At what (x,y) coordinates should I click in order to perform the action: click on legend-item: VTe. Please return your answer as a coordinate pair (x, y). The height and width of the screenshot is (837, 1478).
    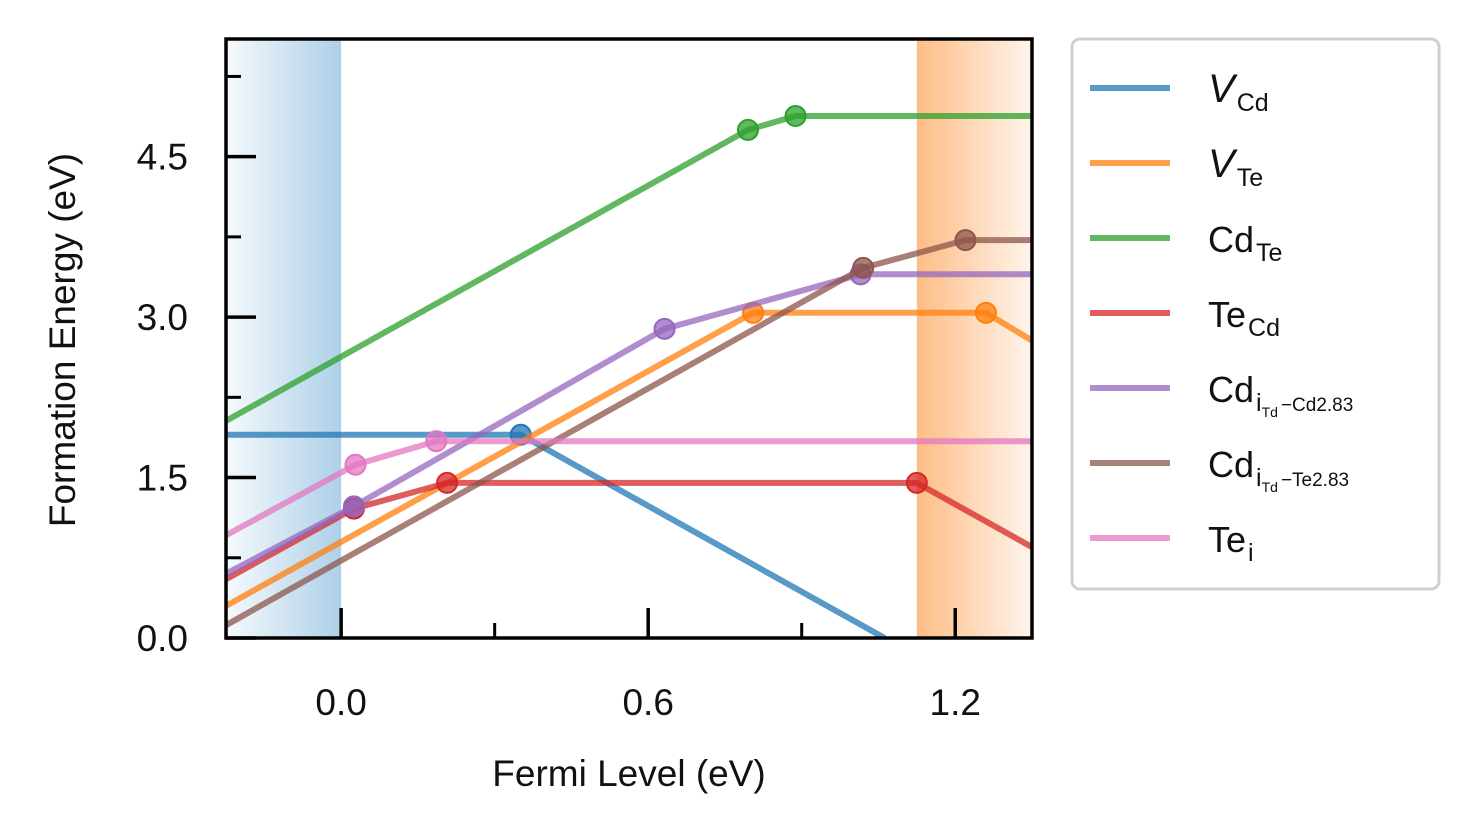
    Looking at the image, I should click on (1176, 167).